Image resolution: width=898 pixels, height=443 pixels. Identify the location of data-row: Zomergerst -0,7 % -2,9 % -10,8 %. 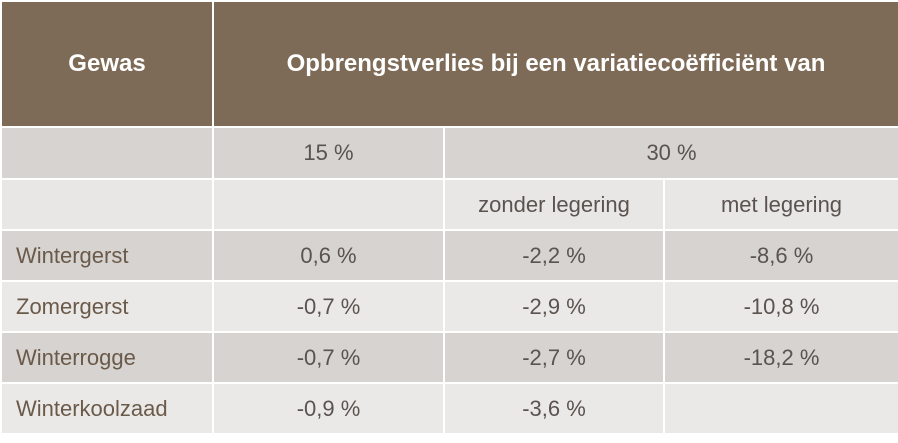
(449, 306).